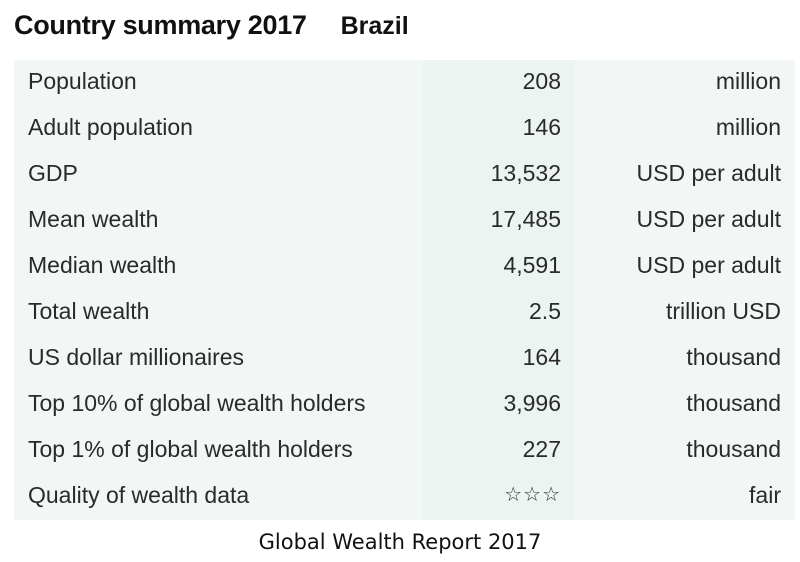  Describe the element at coordinates (404, 267) in the screenshot. I see `table-row: Median wealth 4,591 USD per adult` at that location.